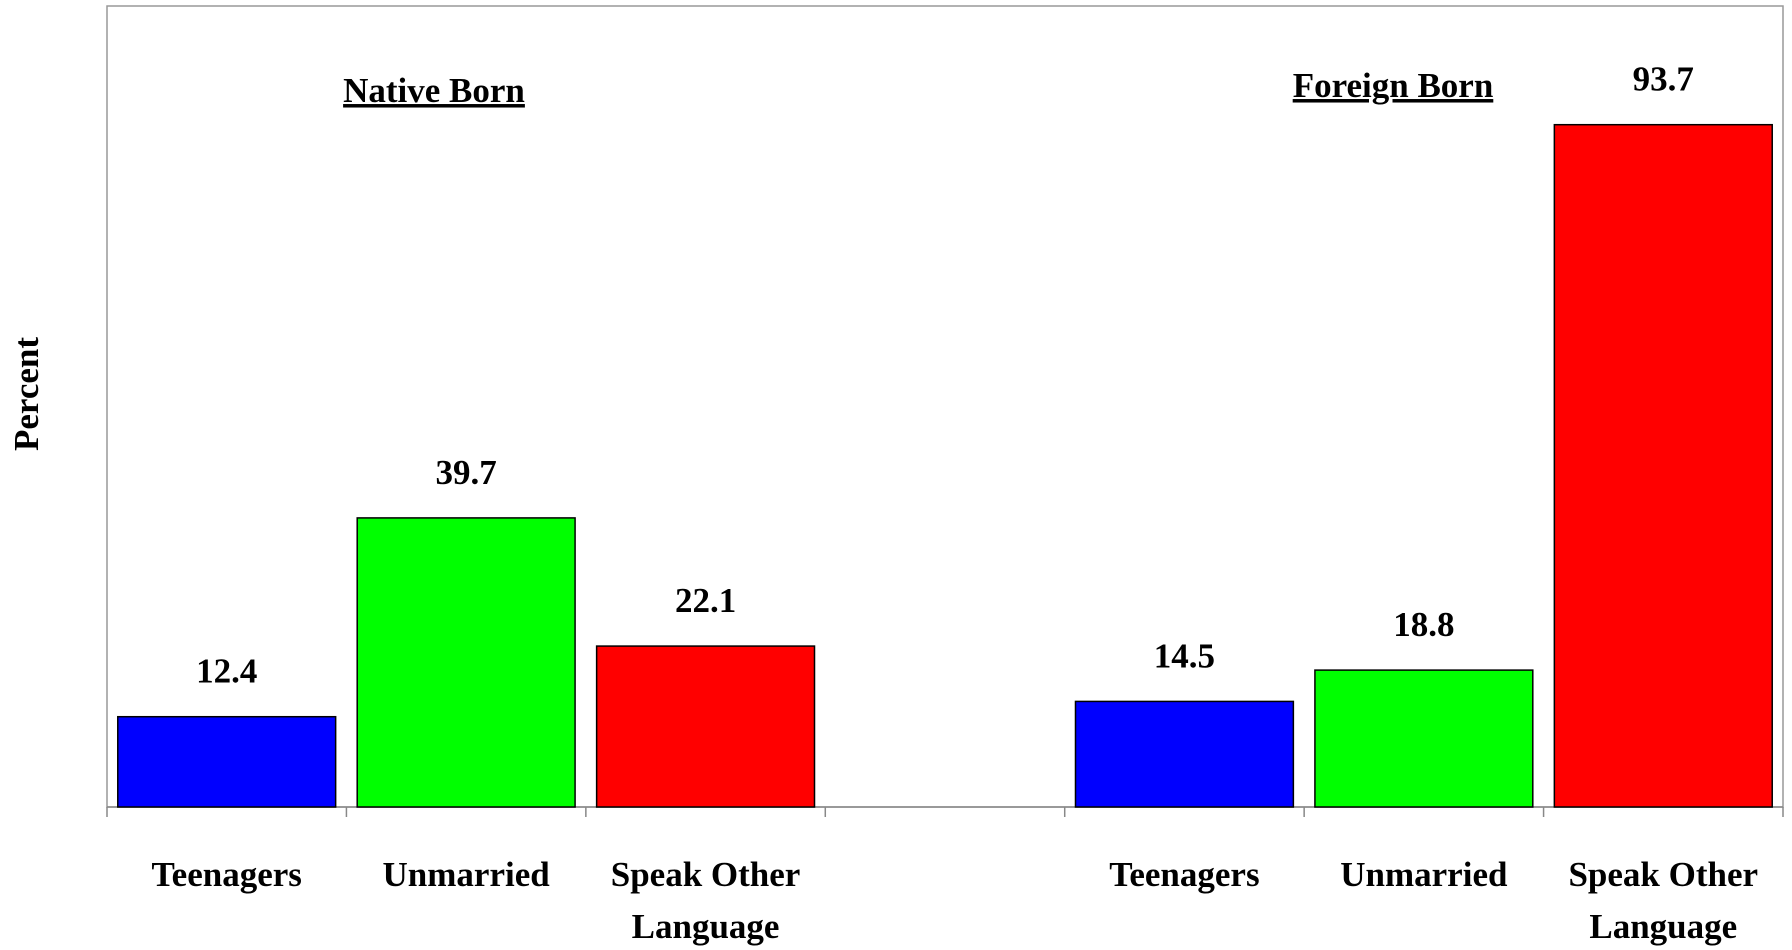 The image size is (1792, 950). What do you see at coordinates (26, 394) in the screenshot?
I see `y-axis-label: Percent` at bounding box center [26, 394].